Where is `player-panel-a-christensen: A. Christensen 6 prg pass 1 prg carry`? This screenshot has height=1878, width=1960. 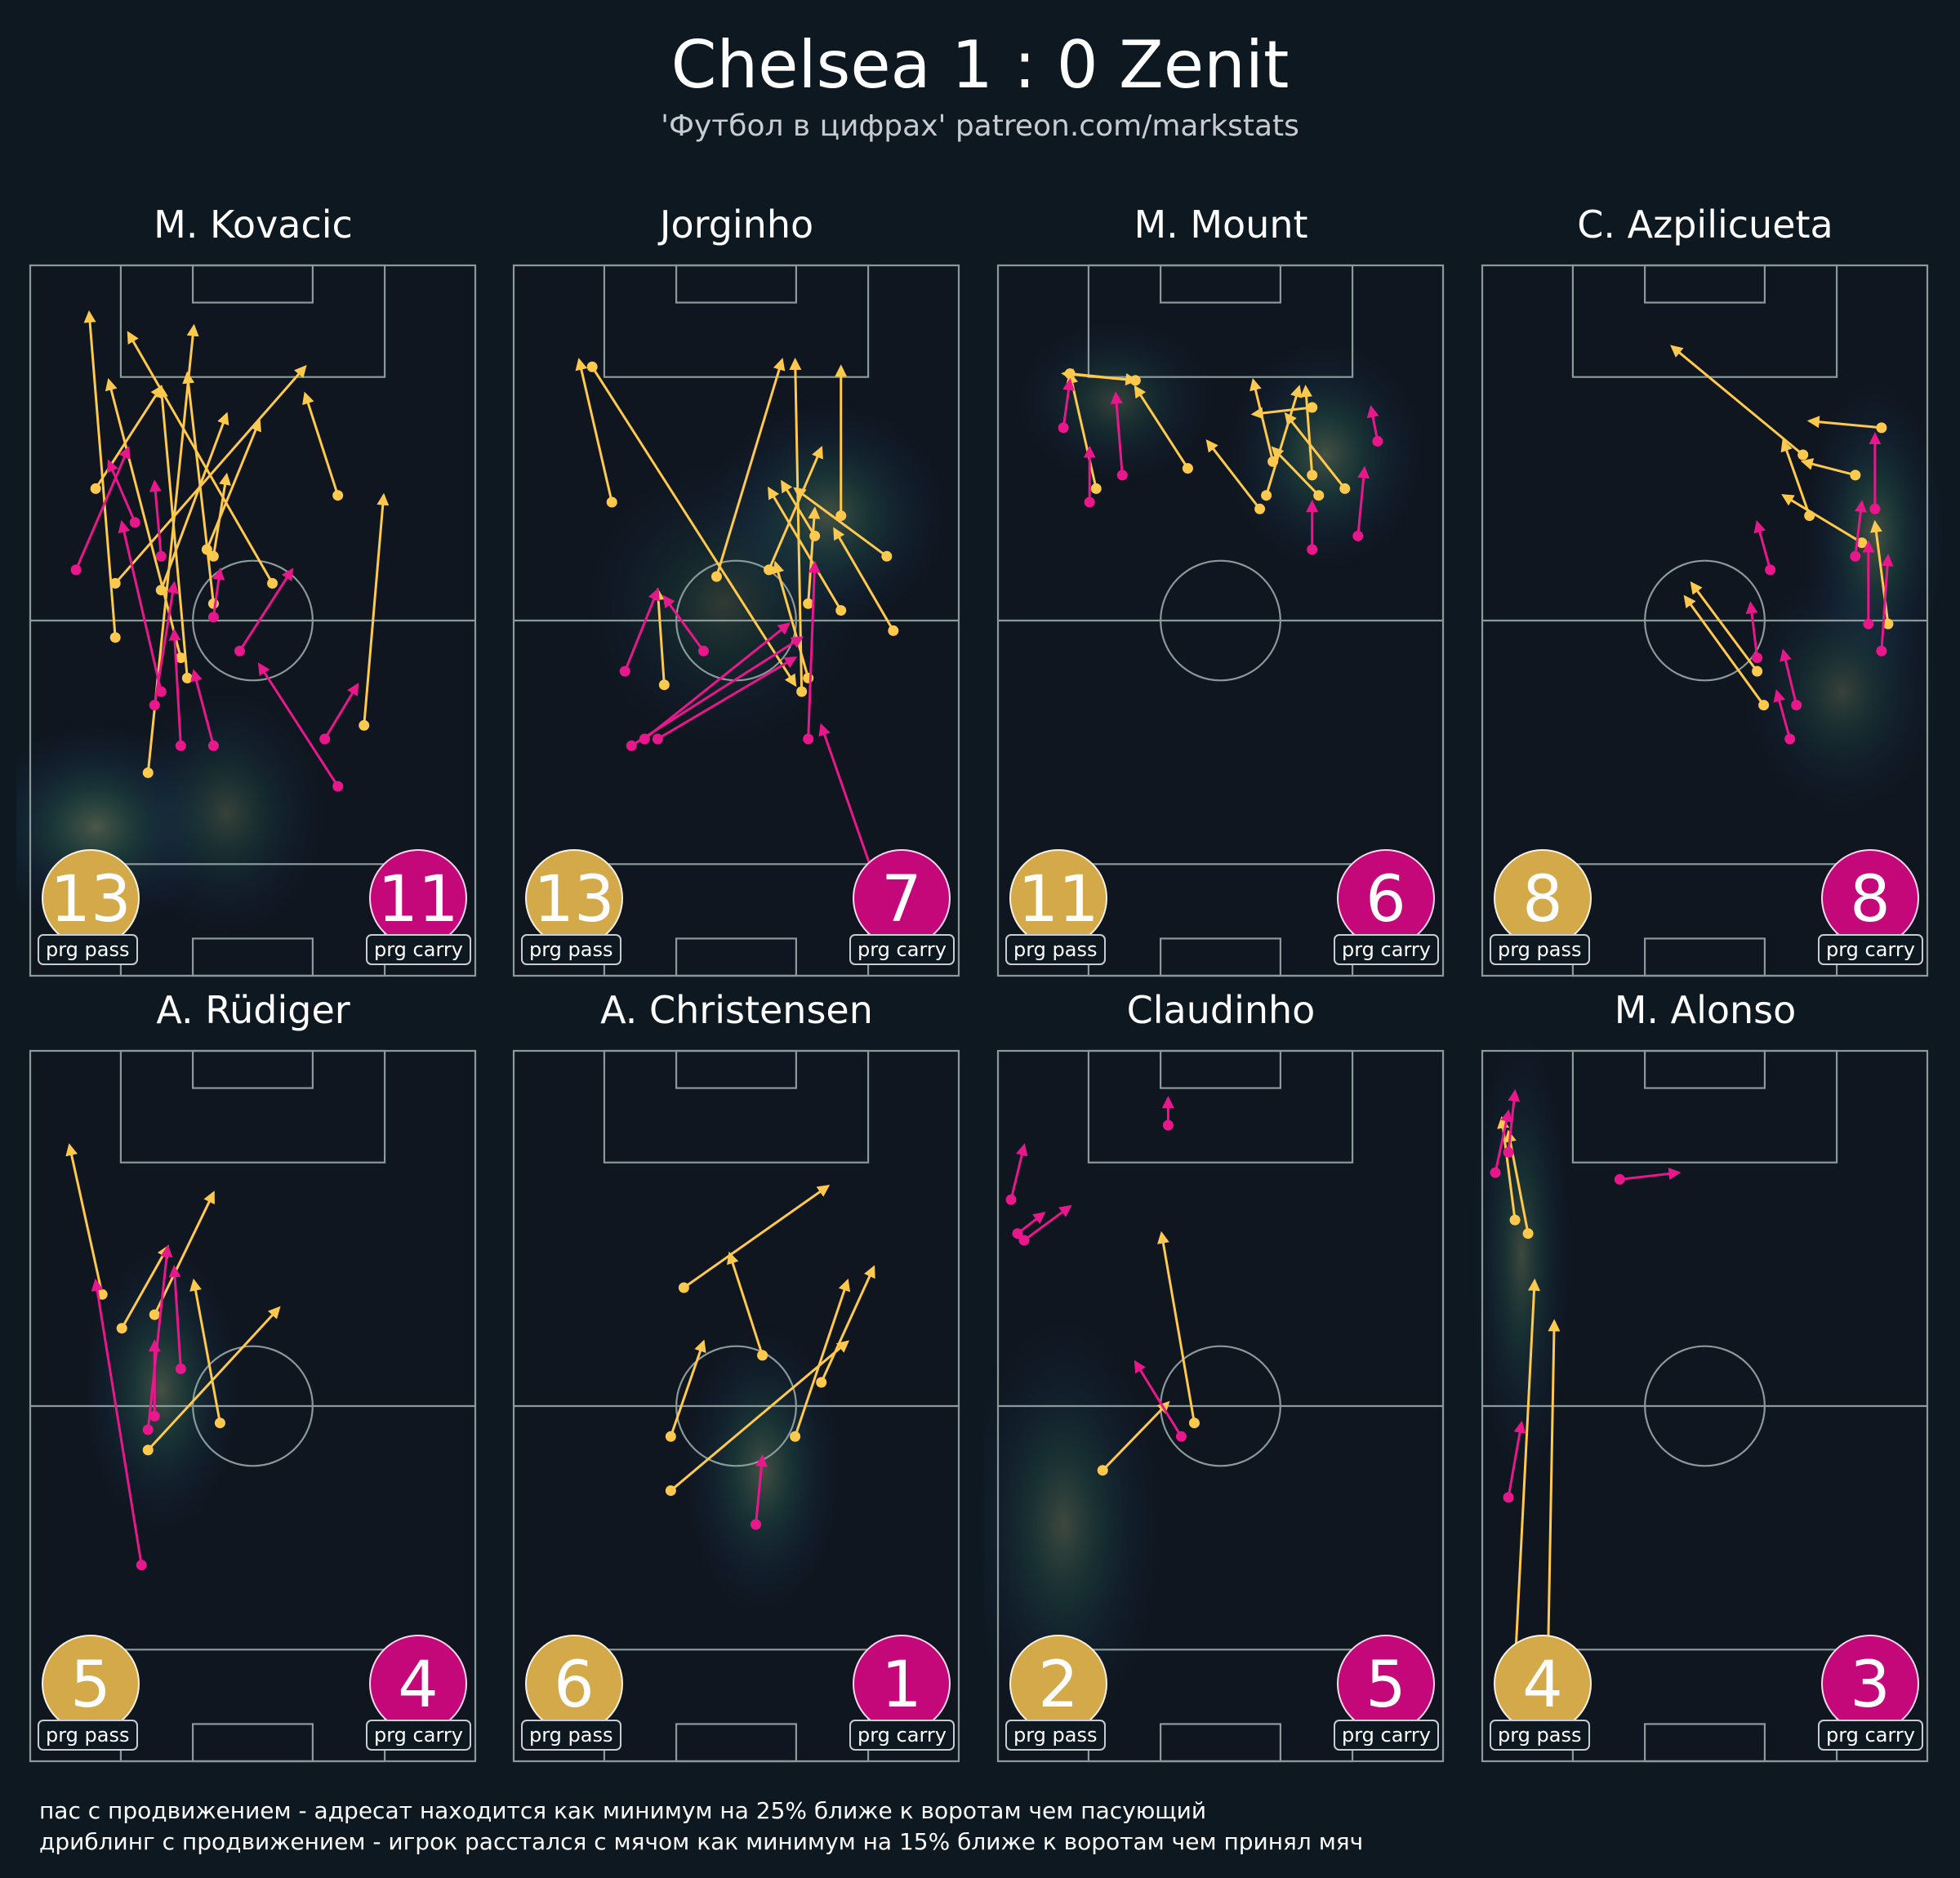 player-panel-a-christensen: A. Christensen 6 prg pass 1 prg carry is located at coordinates (736, 1372).